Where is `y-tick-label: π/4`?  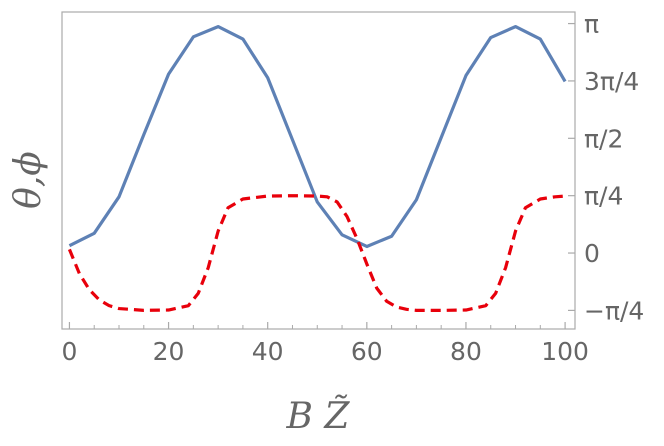 y-tick-label: π/4 is located at coordinates (603, 196).